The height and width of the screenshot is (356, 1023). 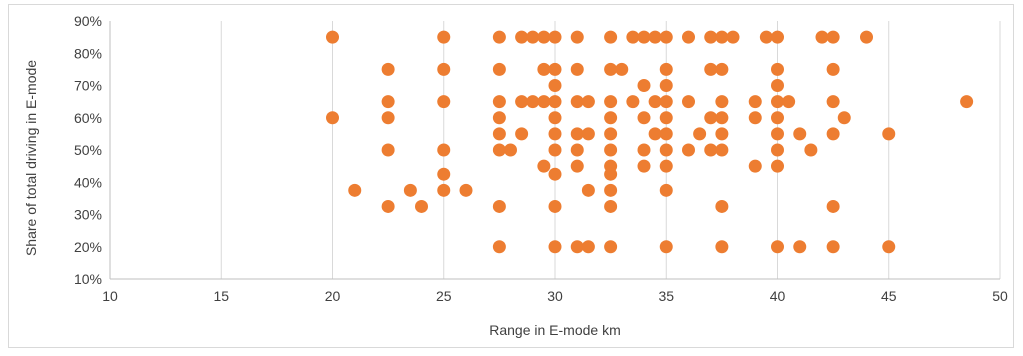 What do you see at coordinates (221, 296) in the screenshot?
I see `x-tick-label: 15` at bounding box center [221, 296].